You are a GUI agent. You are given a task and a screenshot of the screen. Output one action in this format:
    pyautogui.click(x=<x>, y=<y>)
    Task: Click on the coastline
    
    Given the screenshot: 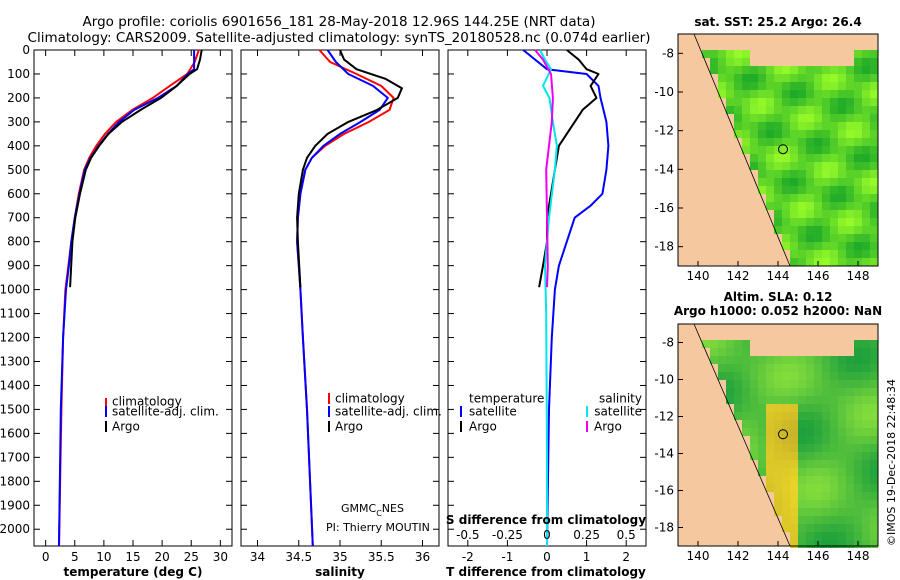 What is the action you would take?
    pyautogui.click(x=742, y=435)
    